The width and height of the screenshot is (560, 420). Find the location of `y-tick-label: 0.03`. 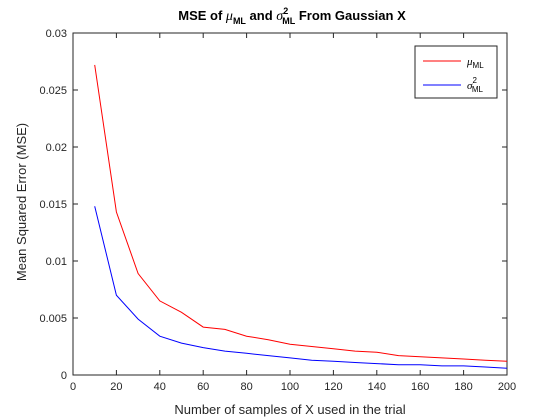

y-tick-label: 0.03 is located at coordinates (56, 34).